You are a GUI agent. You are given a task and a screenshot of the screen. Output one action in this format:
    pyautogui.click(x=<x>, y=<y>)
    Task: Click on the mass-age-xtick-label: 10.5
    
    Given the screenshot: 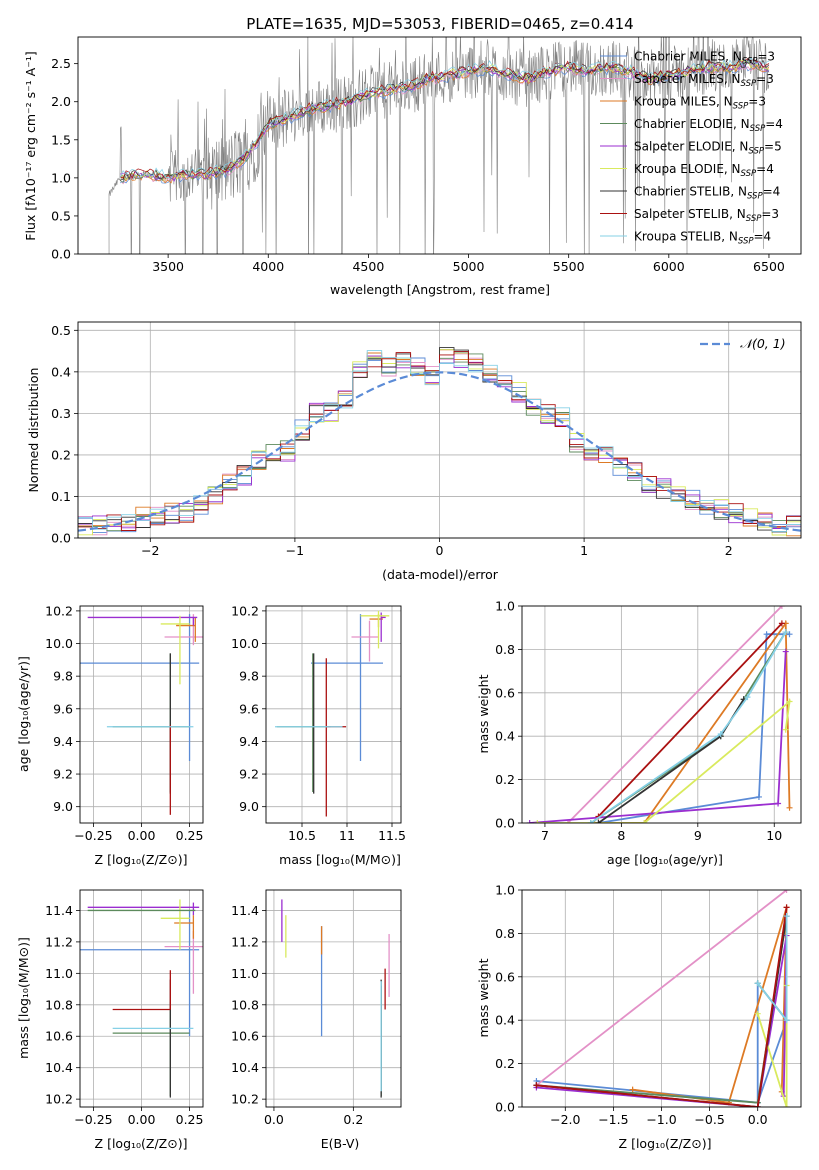 What is the action you would take?
    pyautogui.click(x=302, y=835)
    